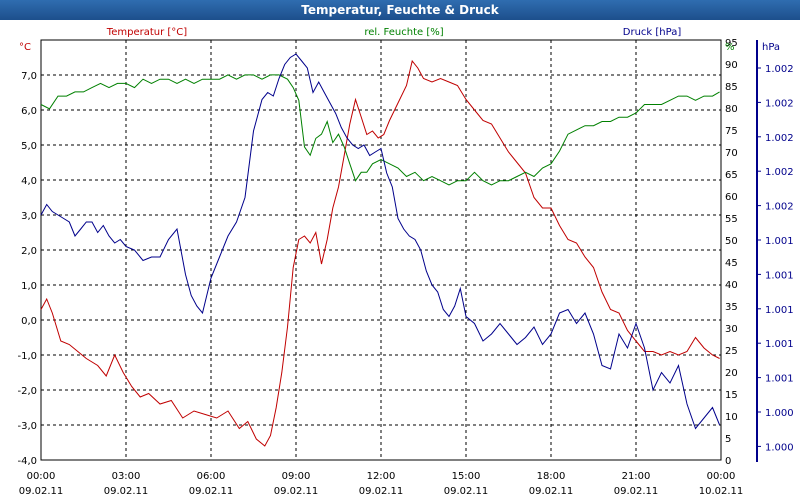 The height and width of the screenshot is (500, 800). What do you see at coordinates (731, 417) in the screenshot?
I see `humidity-tick: 10` at bounding box center [731, 417].